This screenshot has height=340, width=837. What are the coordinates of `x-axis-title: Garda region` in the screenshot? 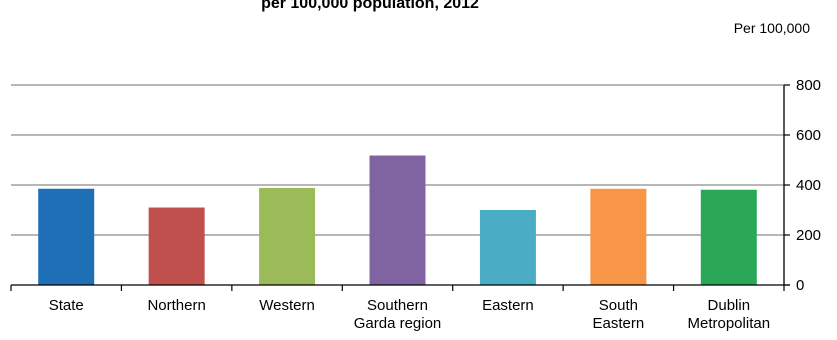 It's located at (398, 323).